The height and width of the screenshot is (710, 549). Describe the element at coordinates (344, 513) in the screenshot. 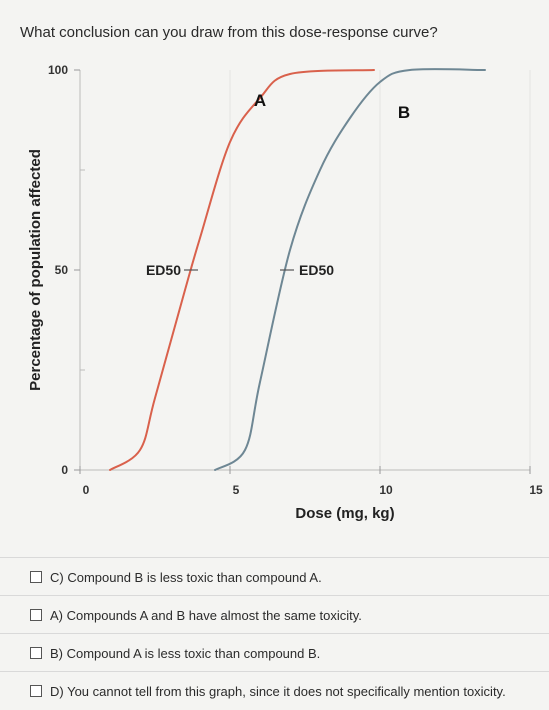

I see `x-axis-label: Dose (mg, kg)` at that location.